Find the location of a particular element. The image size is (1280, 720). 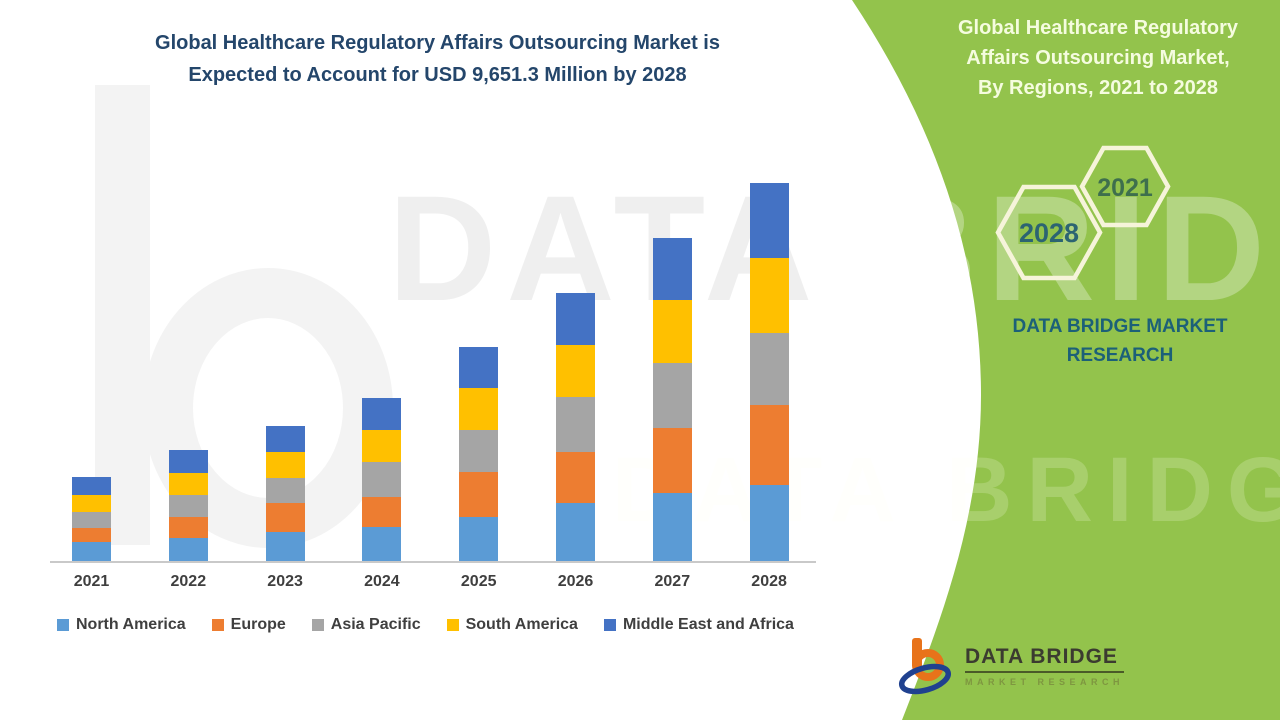

legend-item: Middle East and Africa is located at coordinates (698, 625).